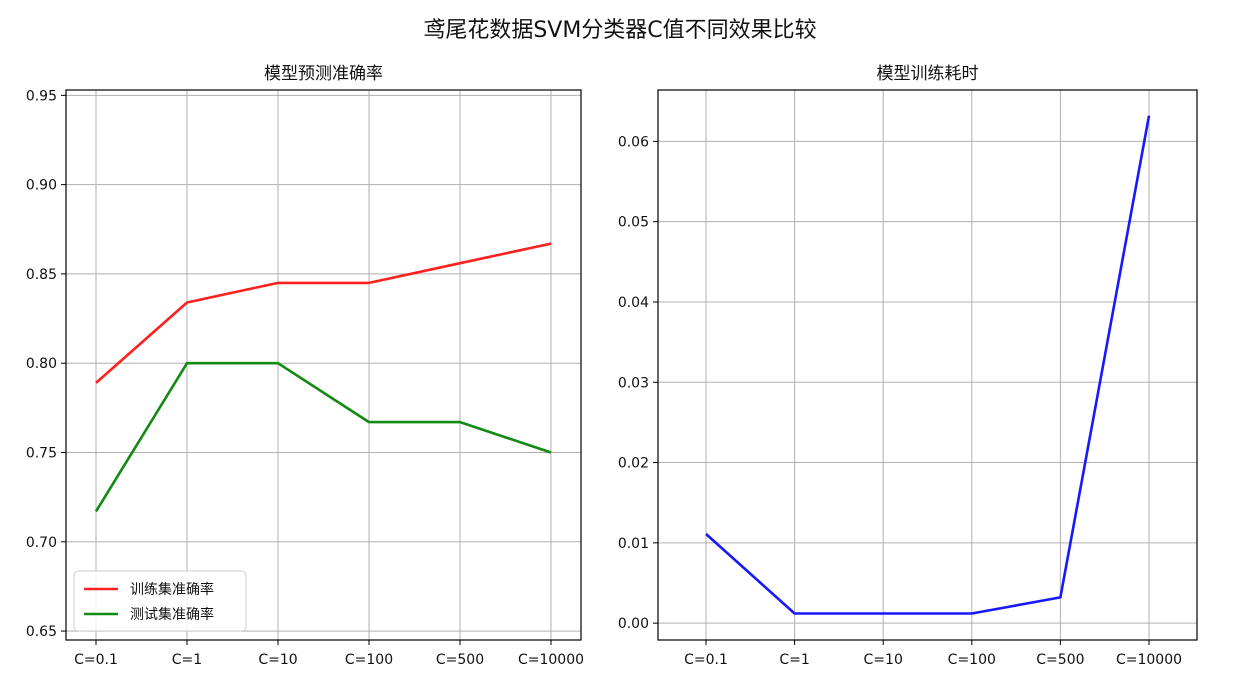 The image size is (1240, 677). What do you see at coordinates (41, 364) in the screenshot?
I see `y-tick-label: 0.80` at bounding box center [41, 364].